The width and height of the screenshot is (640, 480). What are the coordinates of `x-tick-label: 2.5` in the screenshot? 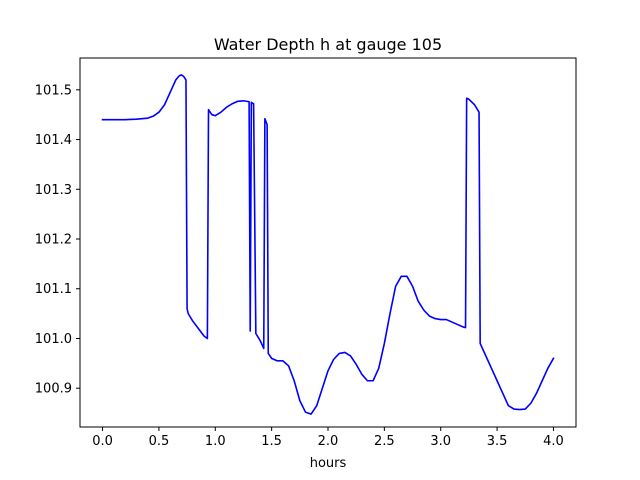 It's located at (384, 441).